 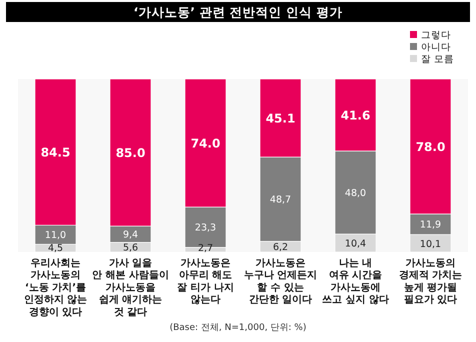 I want to click on data-label: 9,4, so click(x=130, y=235).